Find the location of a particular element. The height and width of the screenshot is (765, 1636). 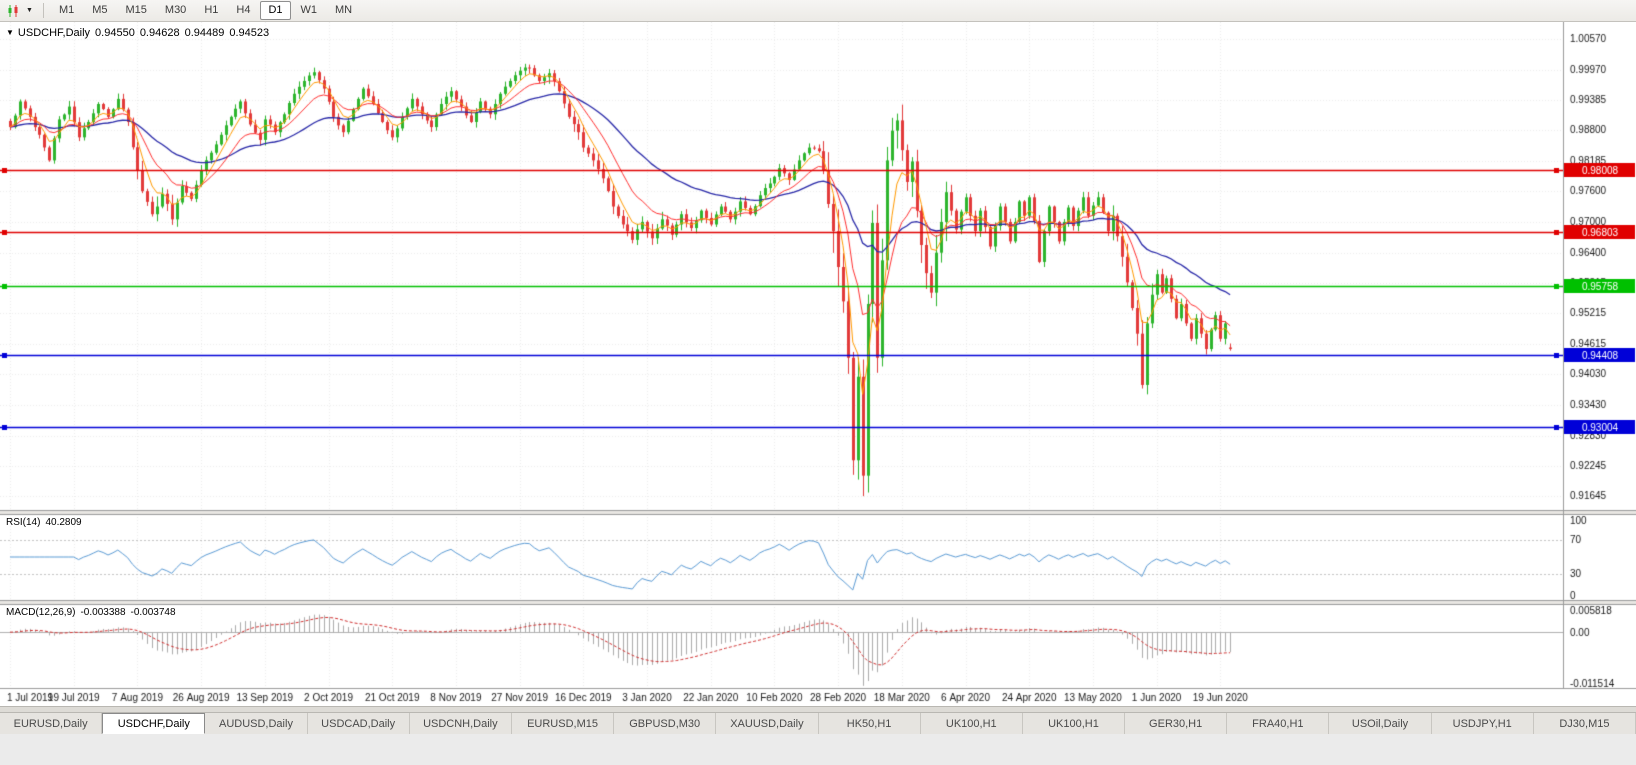

timeframe-button-group: M1 M5 M15 M30 H1 H4 D1 W1 MN is located at coordinates (205, 10).